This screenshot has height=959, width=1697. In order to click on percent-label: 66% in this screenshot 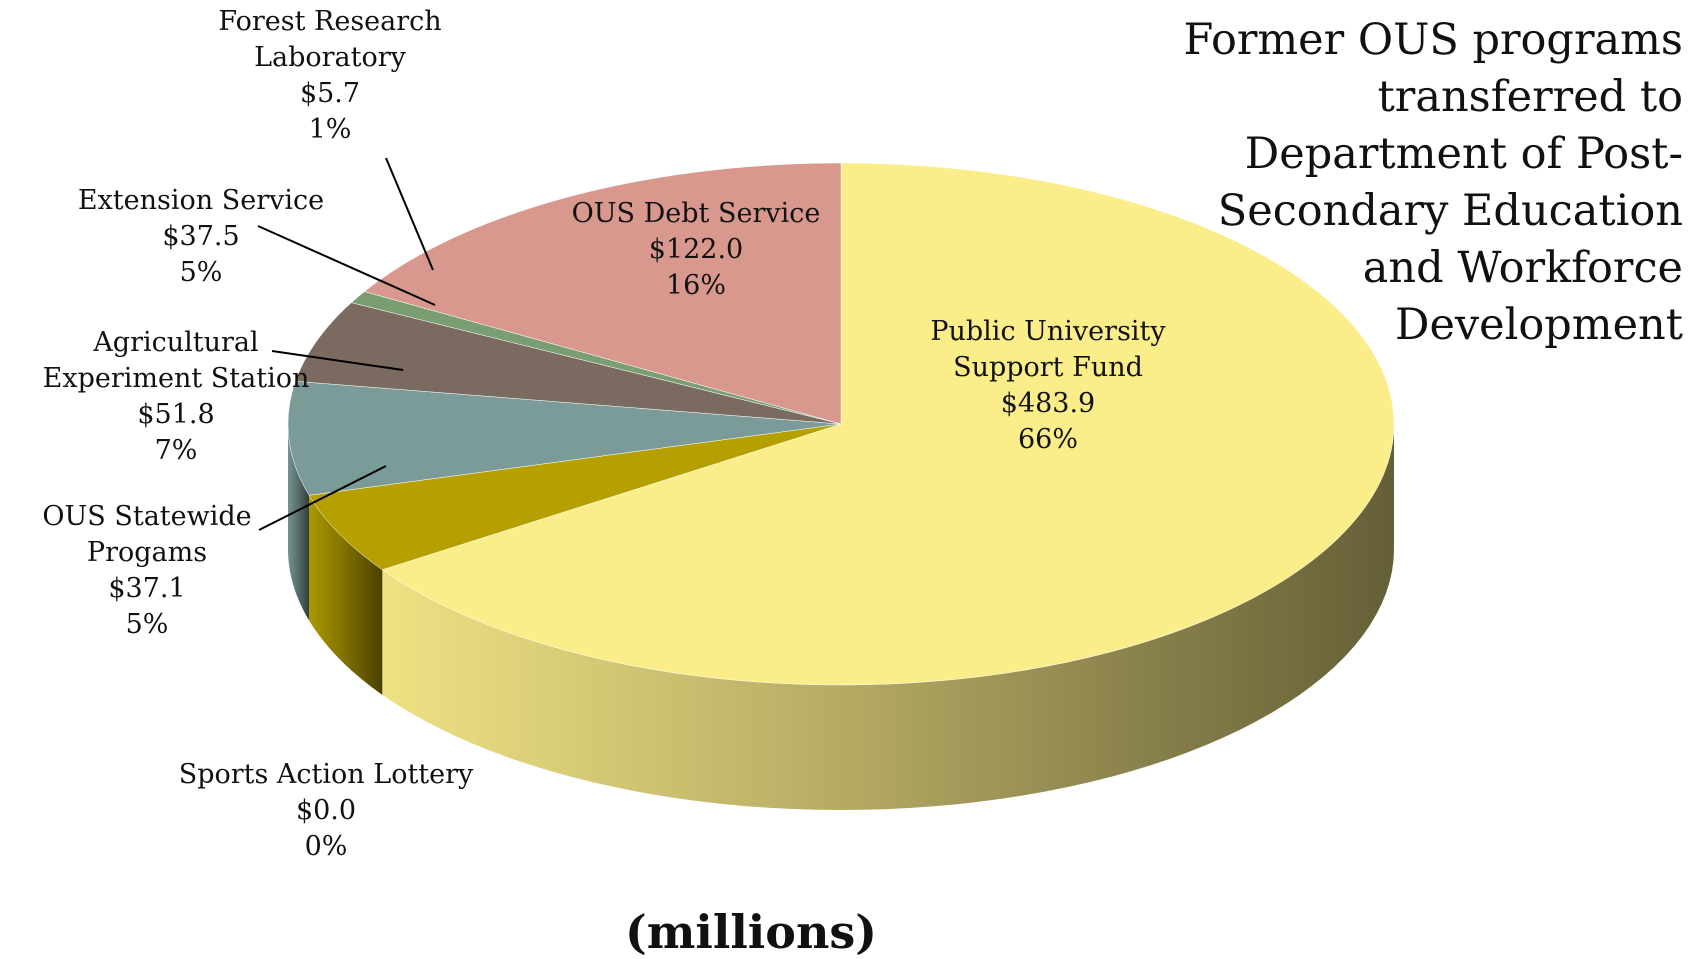, I will do `click(1048, 439)`.